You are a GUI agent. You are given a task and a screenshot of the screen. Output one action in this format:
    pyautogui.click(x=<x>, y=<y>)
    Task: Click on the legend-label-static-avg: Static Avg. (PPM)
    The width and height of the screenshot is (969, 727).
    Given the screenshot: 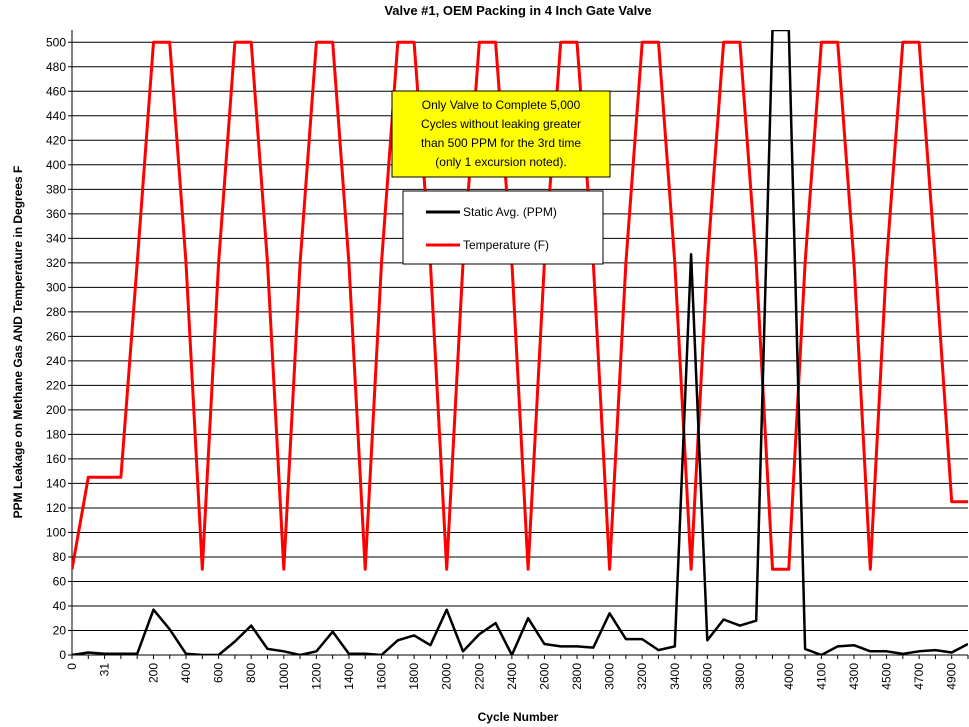 What is the action you would take?
    pyautogui.click(x=510, y=212)
    